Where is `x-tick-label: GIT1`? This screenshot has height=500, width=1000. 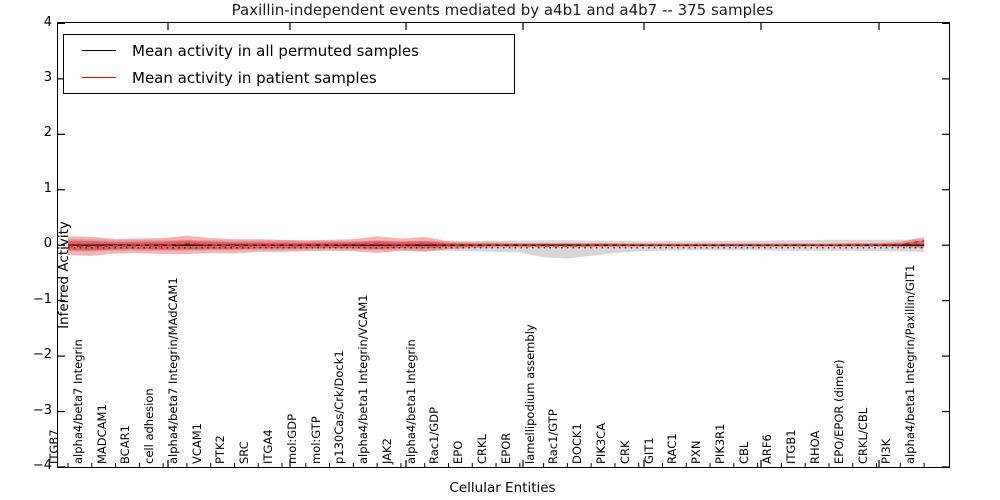 x-tick-label: GIT1 is located at coordinates (648, 450).